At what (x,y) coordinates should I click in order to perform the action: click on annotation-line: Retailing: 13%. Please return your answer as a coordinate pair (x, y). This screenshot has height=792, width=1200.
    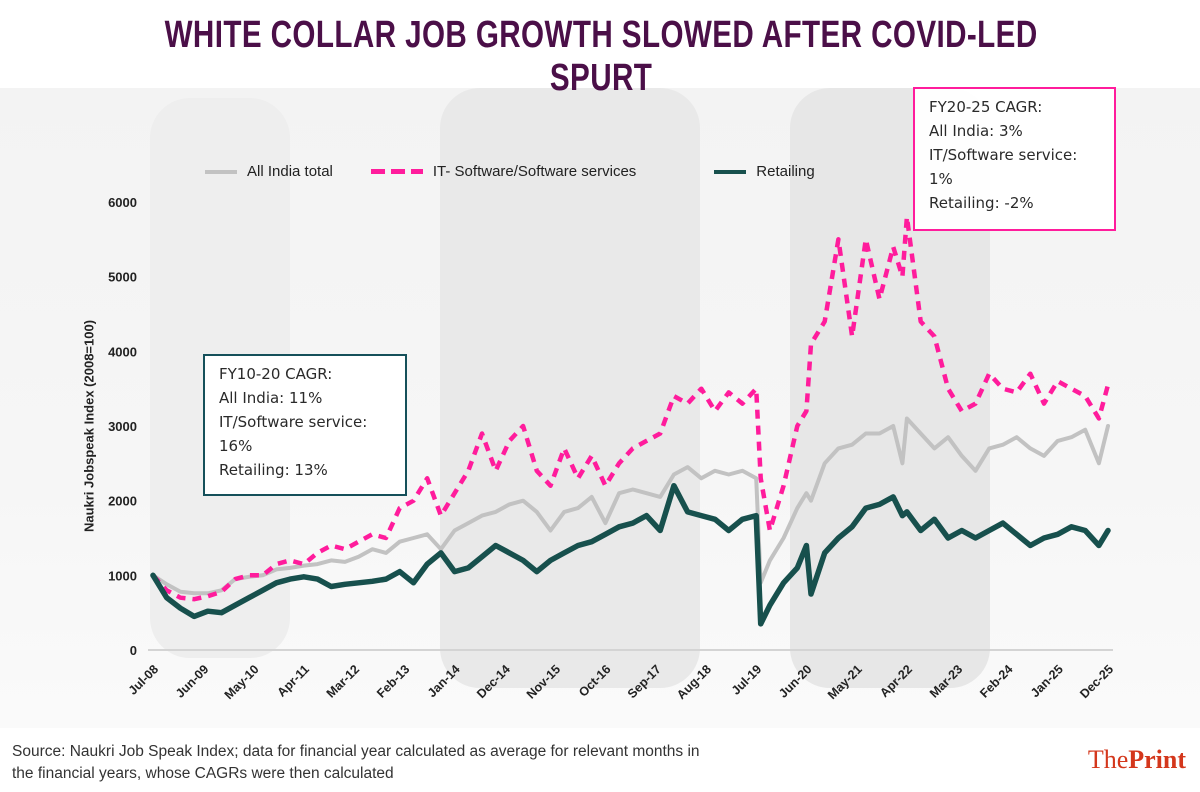
    Looking at the image, I should click on (273, 470).